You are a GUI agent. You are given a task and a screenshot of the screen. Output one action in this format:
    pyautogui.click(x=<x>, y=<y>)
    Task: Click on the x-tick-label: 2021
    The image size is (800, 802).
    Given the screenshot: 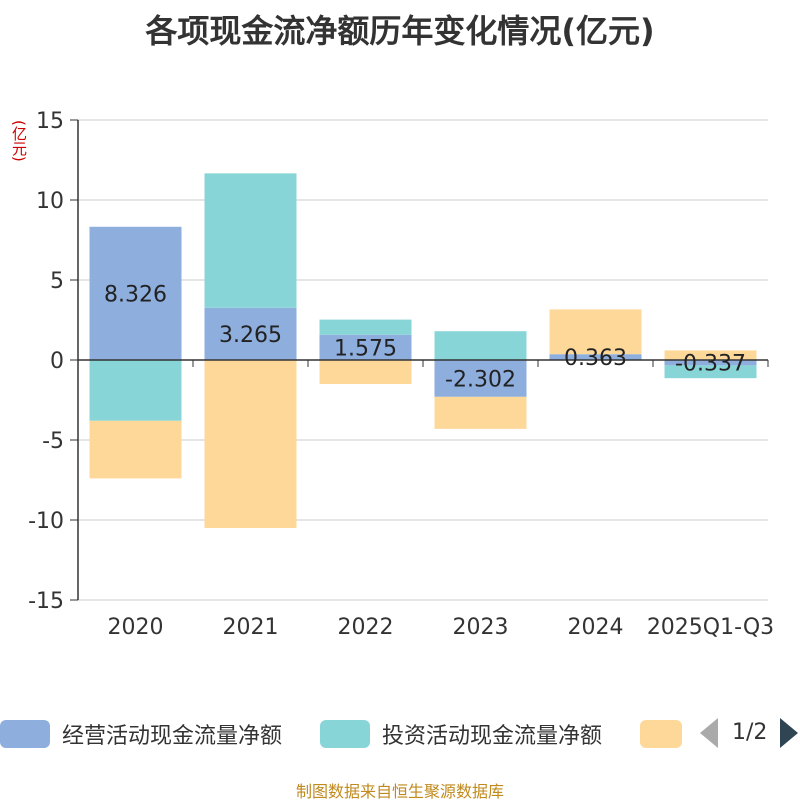 What is the action you would take?
    pyautogui.click(x=251, y=627)
    